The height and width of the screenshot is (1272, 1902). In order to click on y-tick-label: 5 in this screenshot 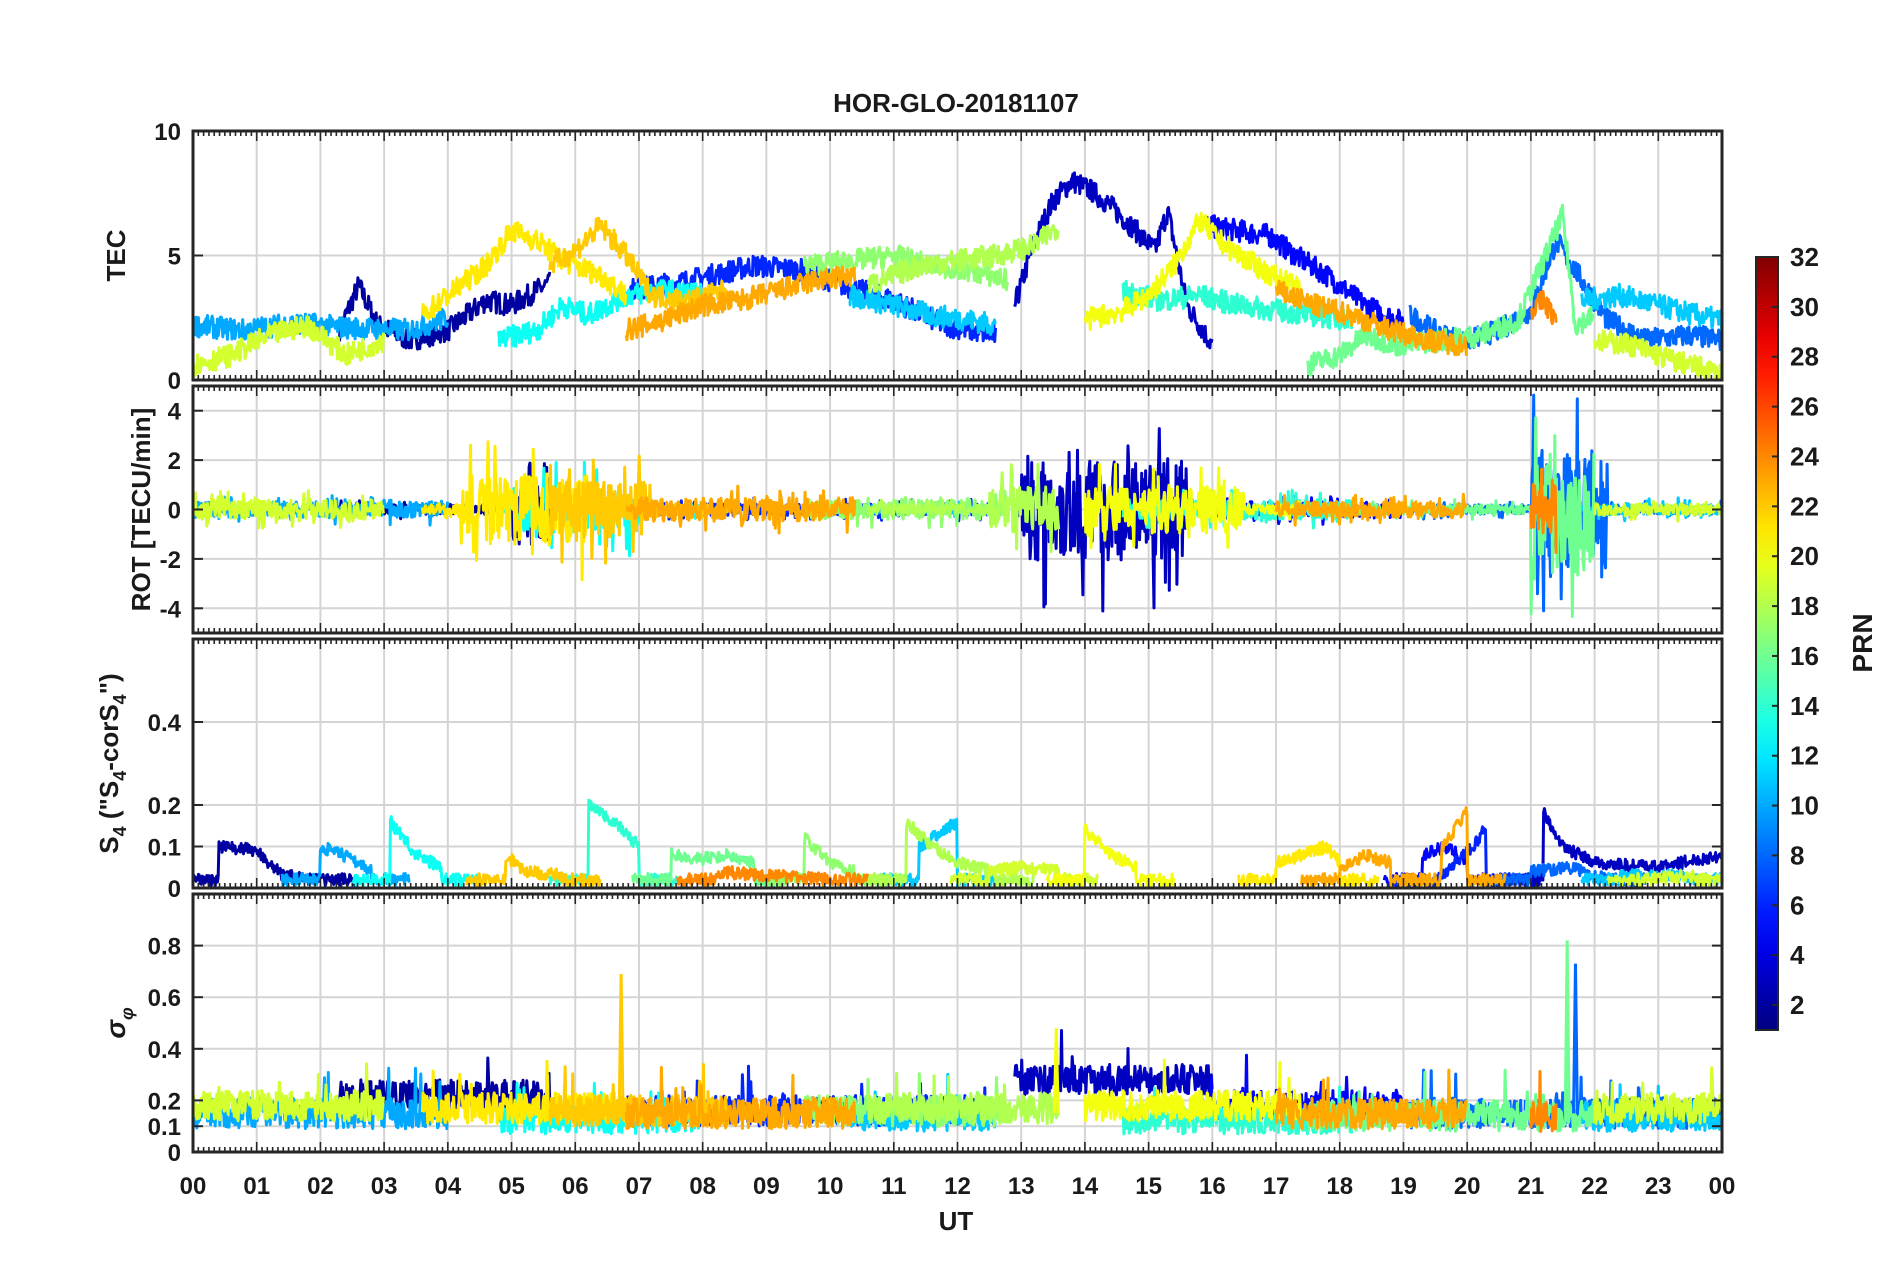, I will do `click(174, 257)`.